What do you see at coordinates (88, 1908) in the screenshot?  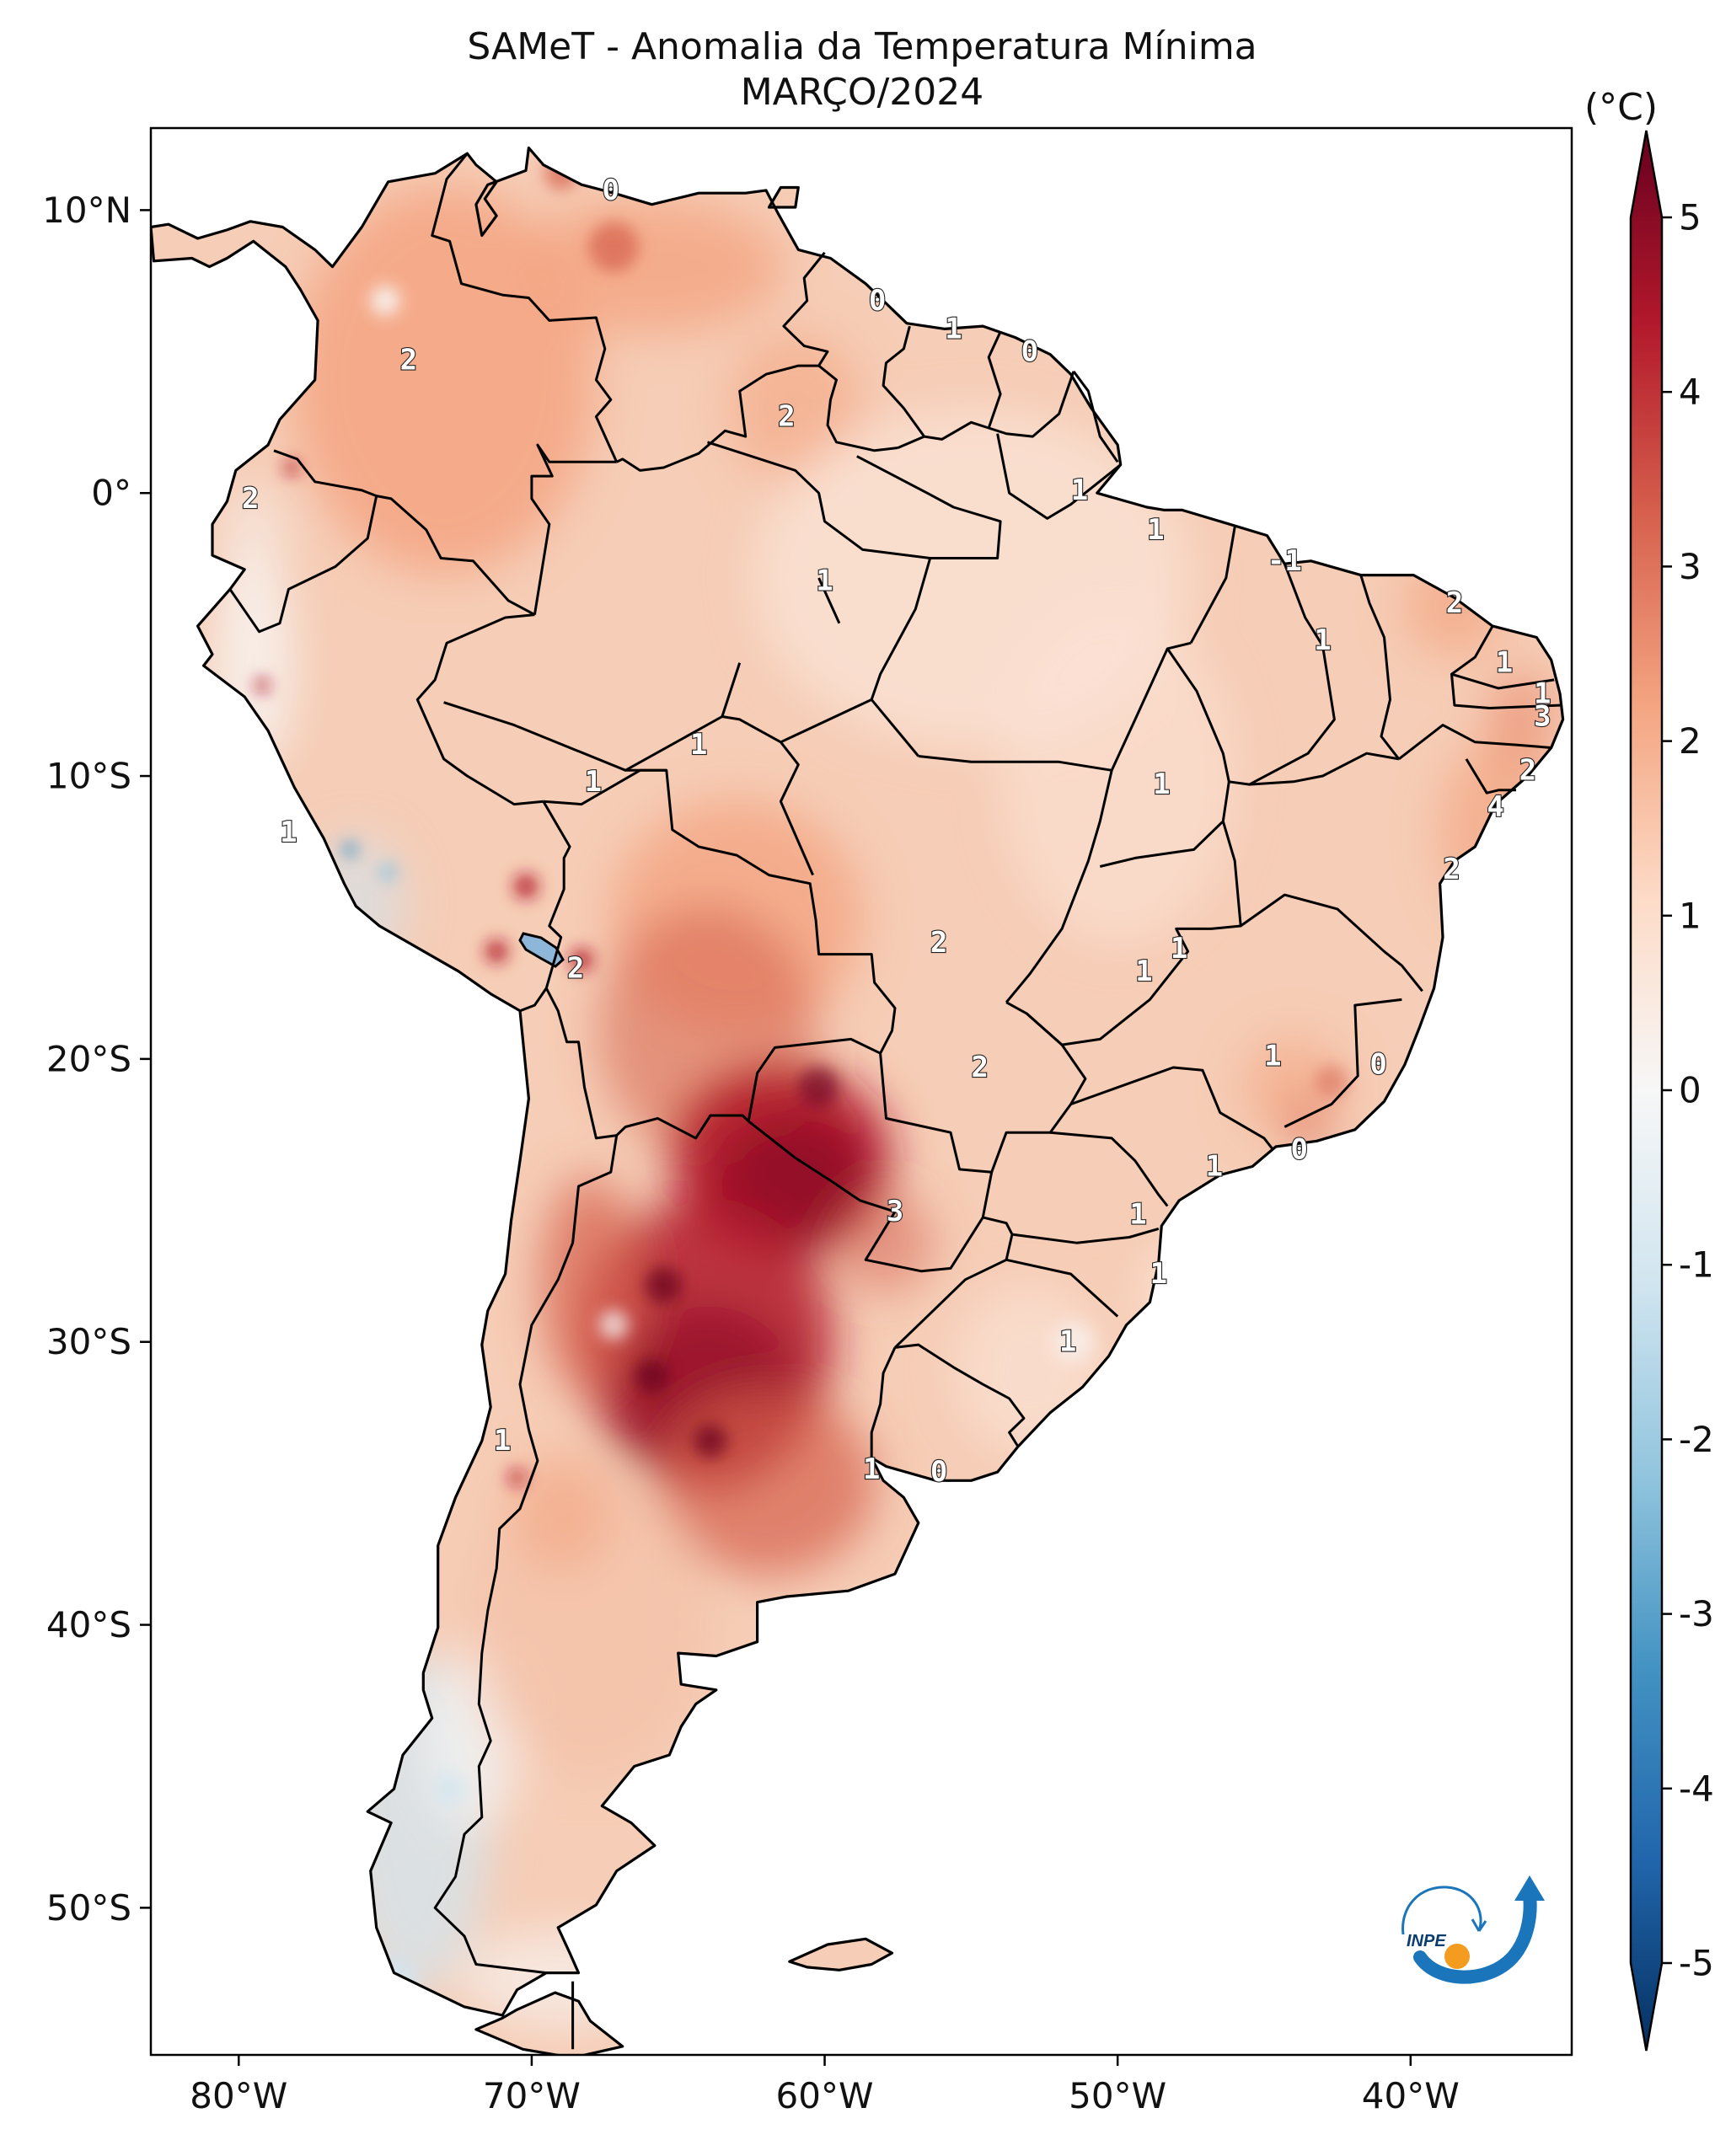 I see `lat-tick-label: 50°S` at bounding box center [88, 1908].